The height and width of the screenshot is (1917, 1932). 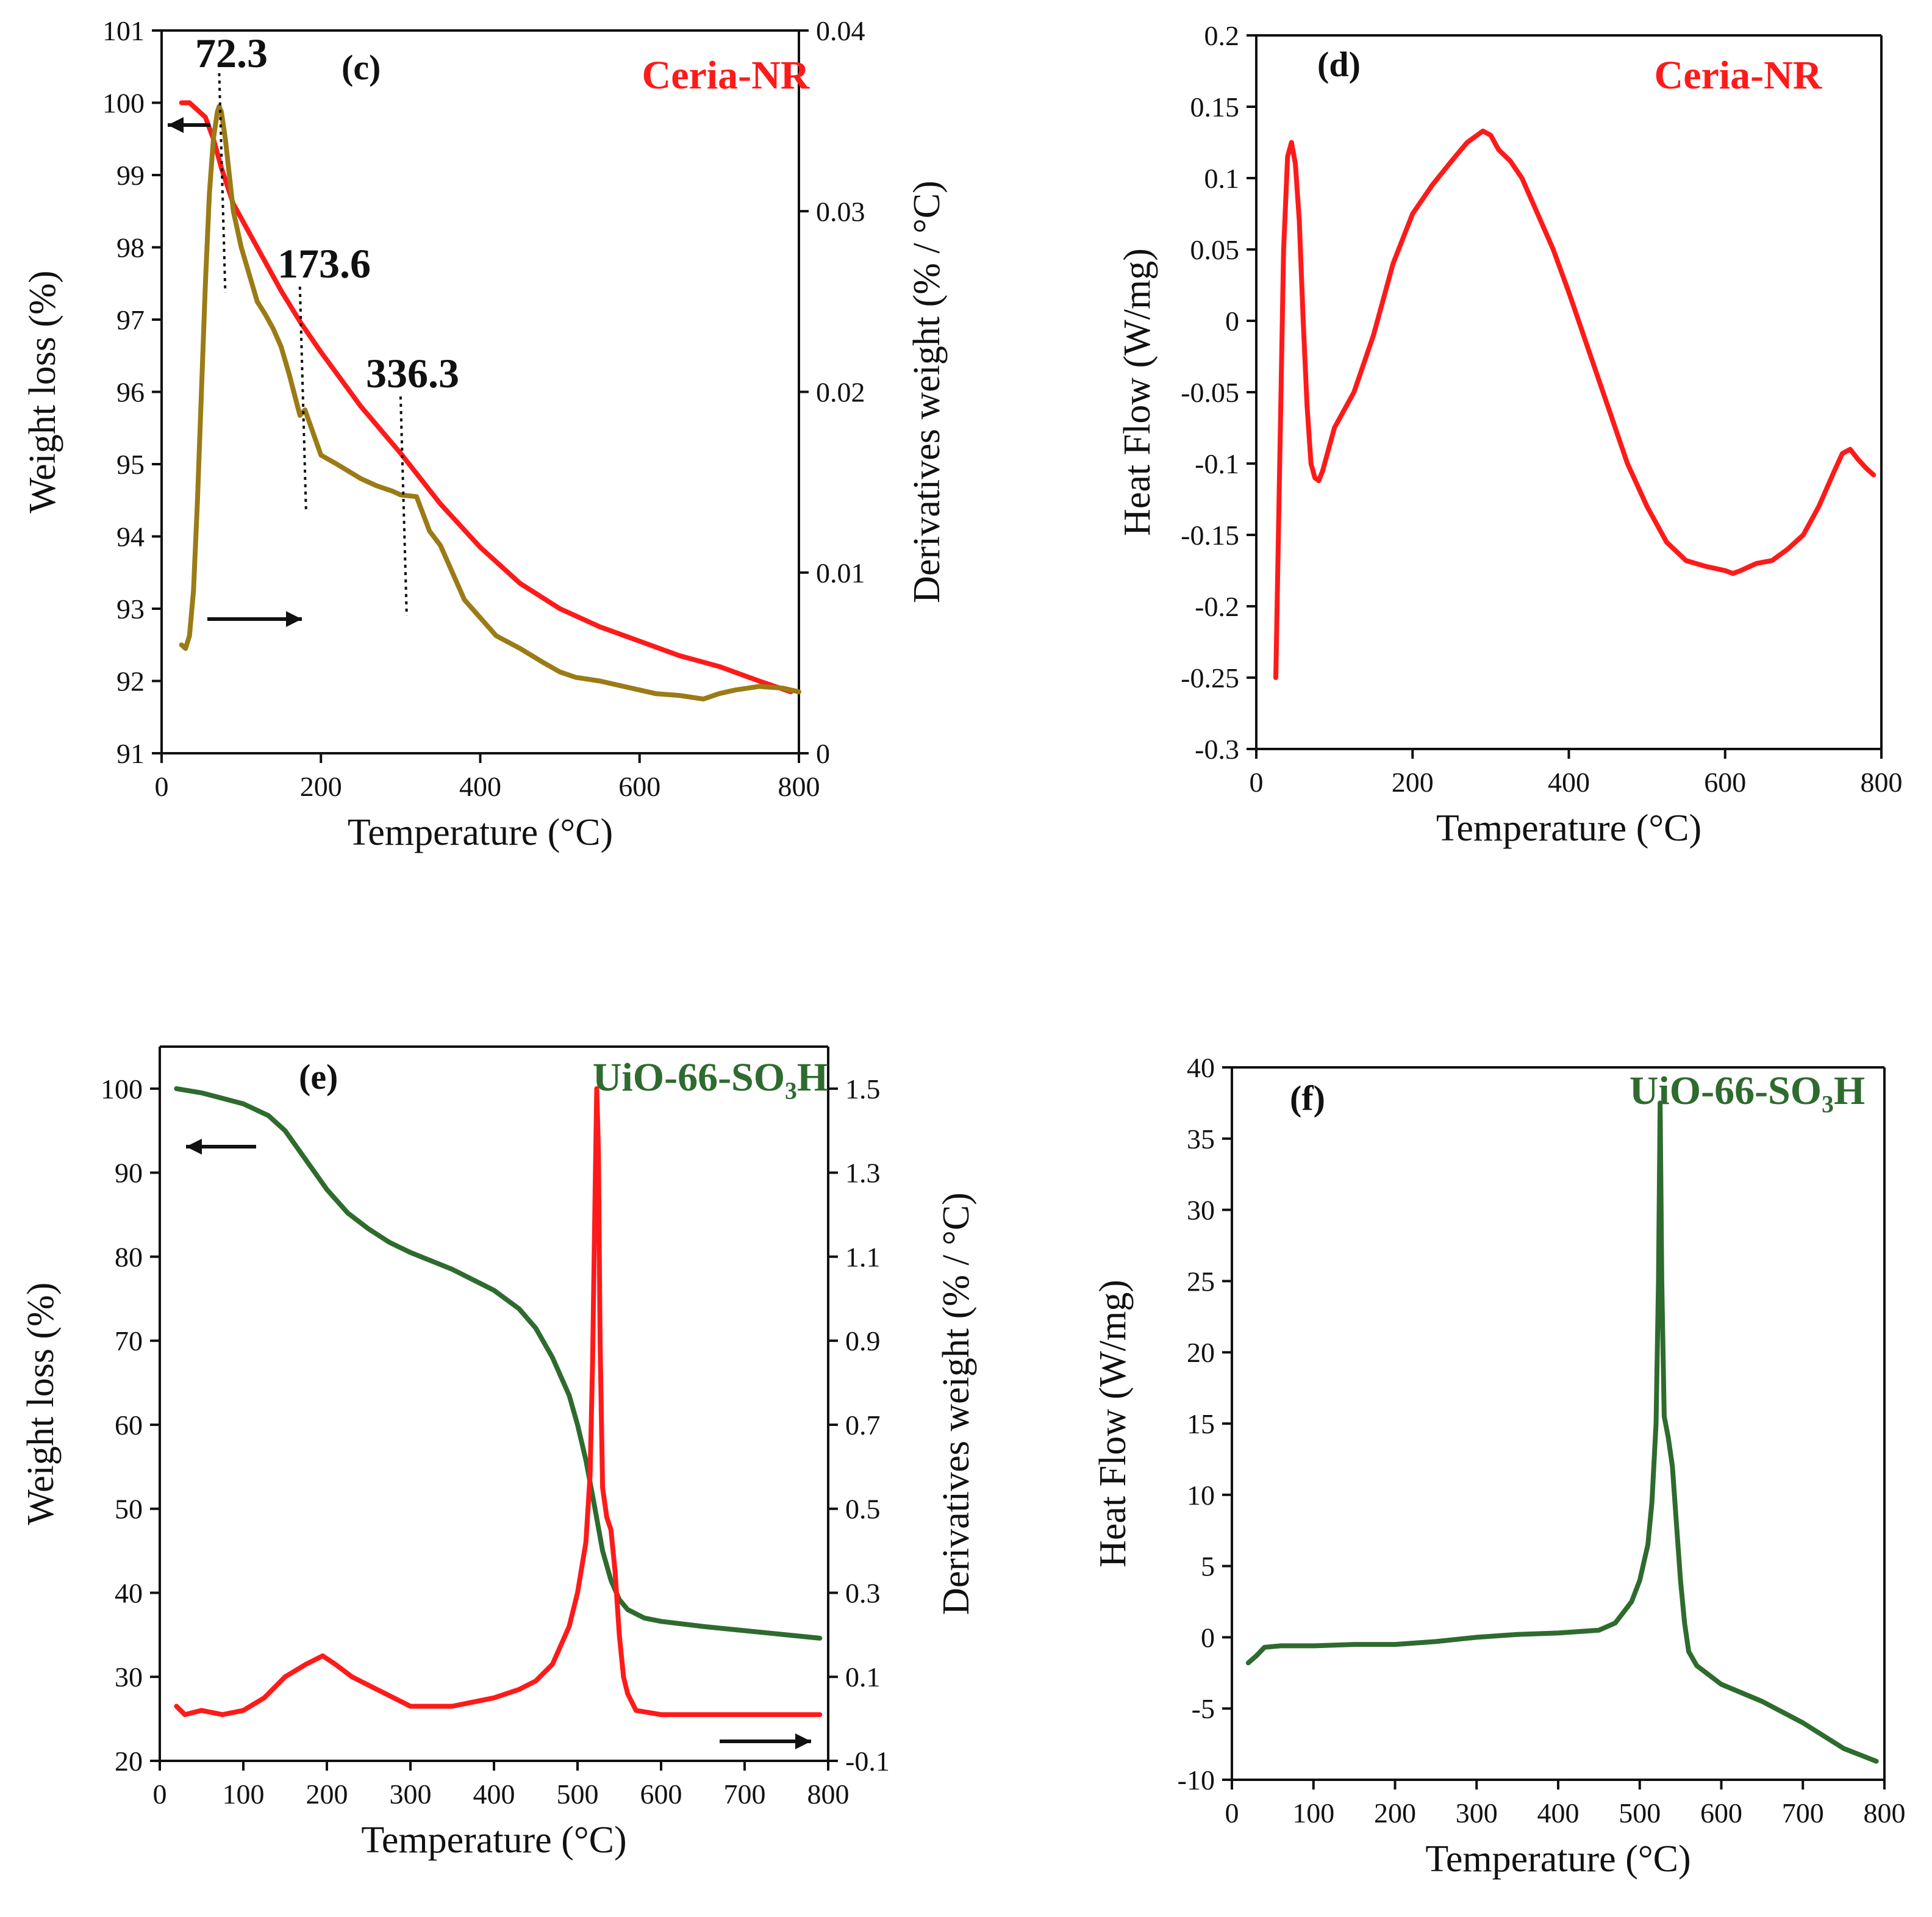 I want to click on y-tick-label: 70, so click(x=129, y=1340).